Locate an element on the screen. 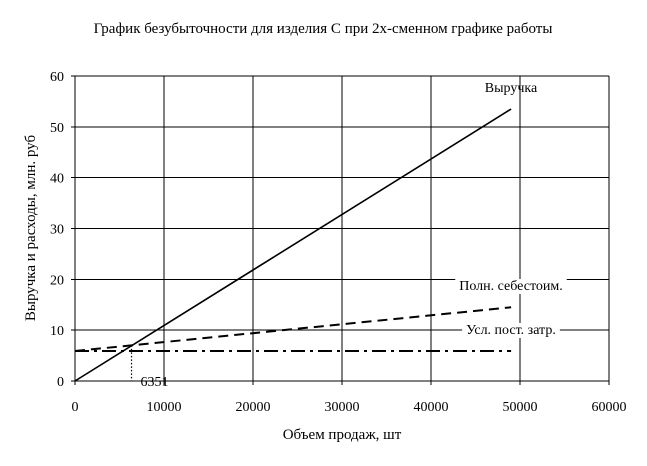  y-tick-label: 30 is located at coordinates (57, 230).